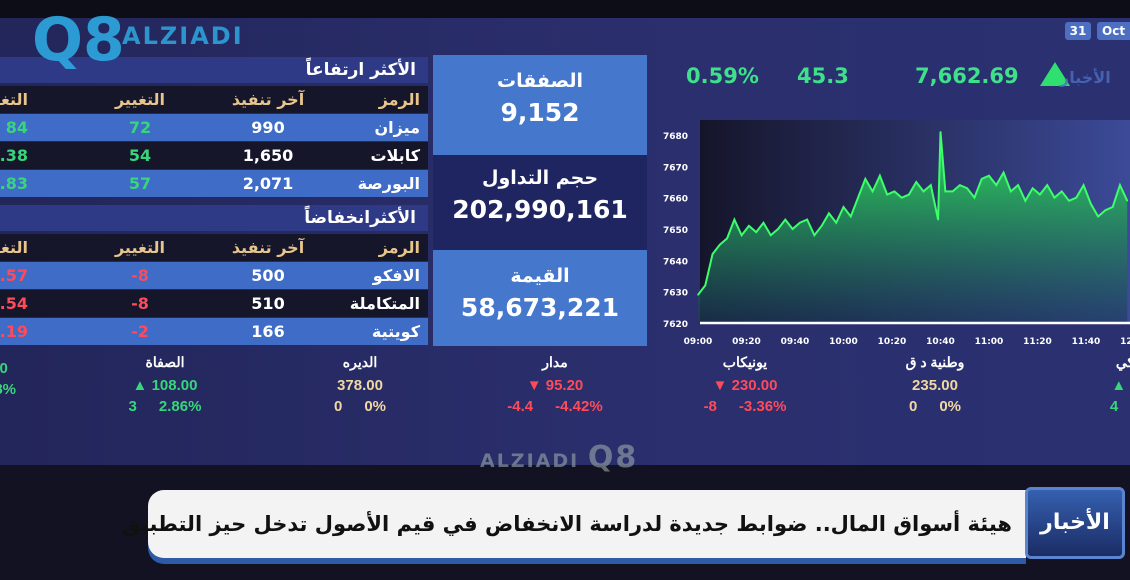  Describe the element at coordinates (540, 112) in the screenshot. I see `deals-value: 9,152` at that location.